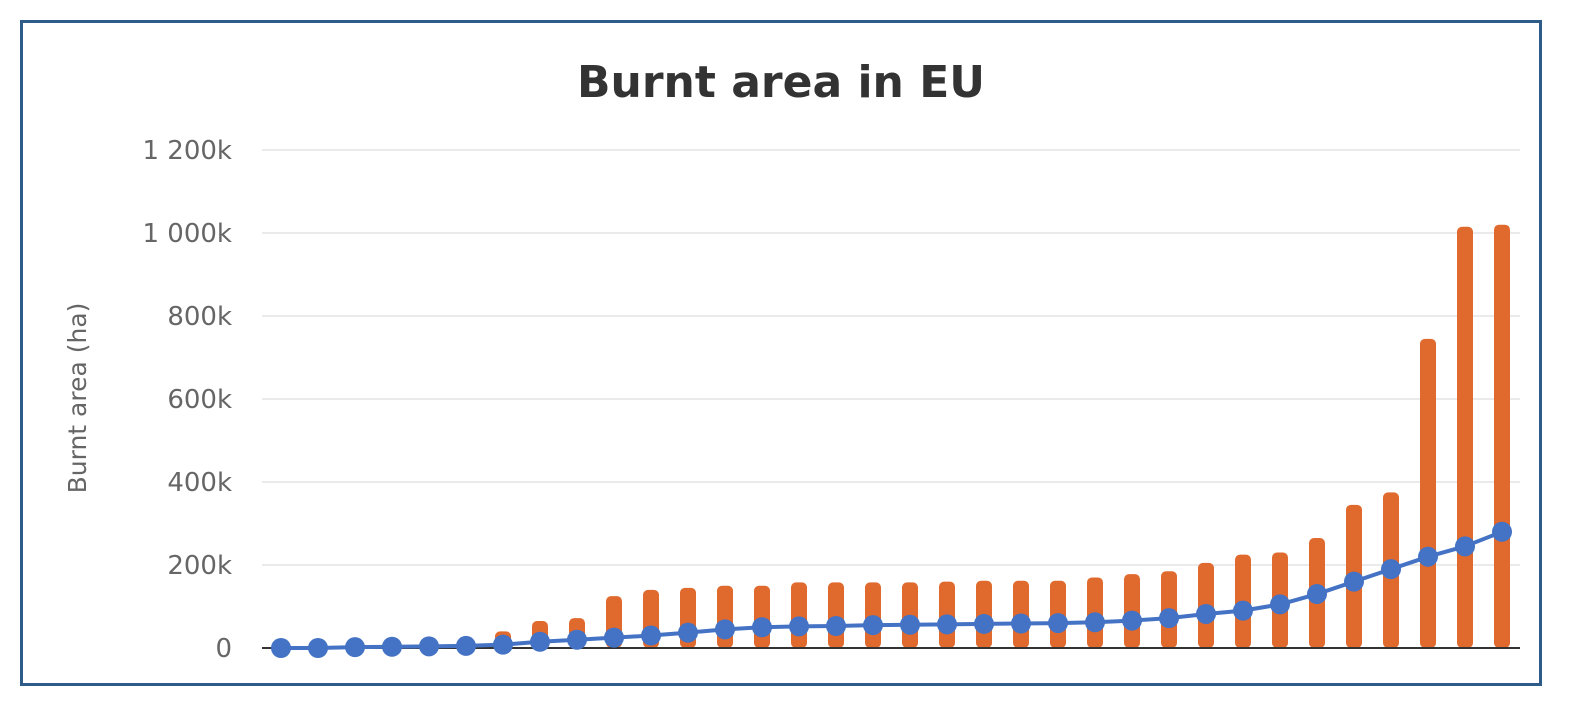  What do you see at coordinates (781, 82) in the screenshot?
I see `chart-title: Burnt area in EU` at bounding box center [781, 82].